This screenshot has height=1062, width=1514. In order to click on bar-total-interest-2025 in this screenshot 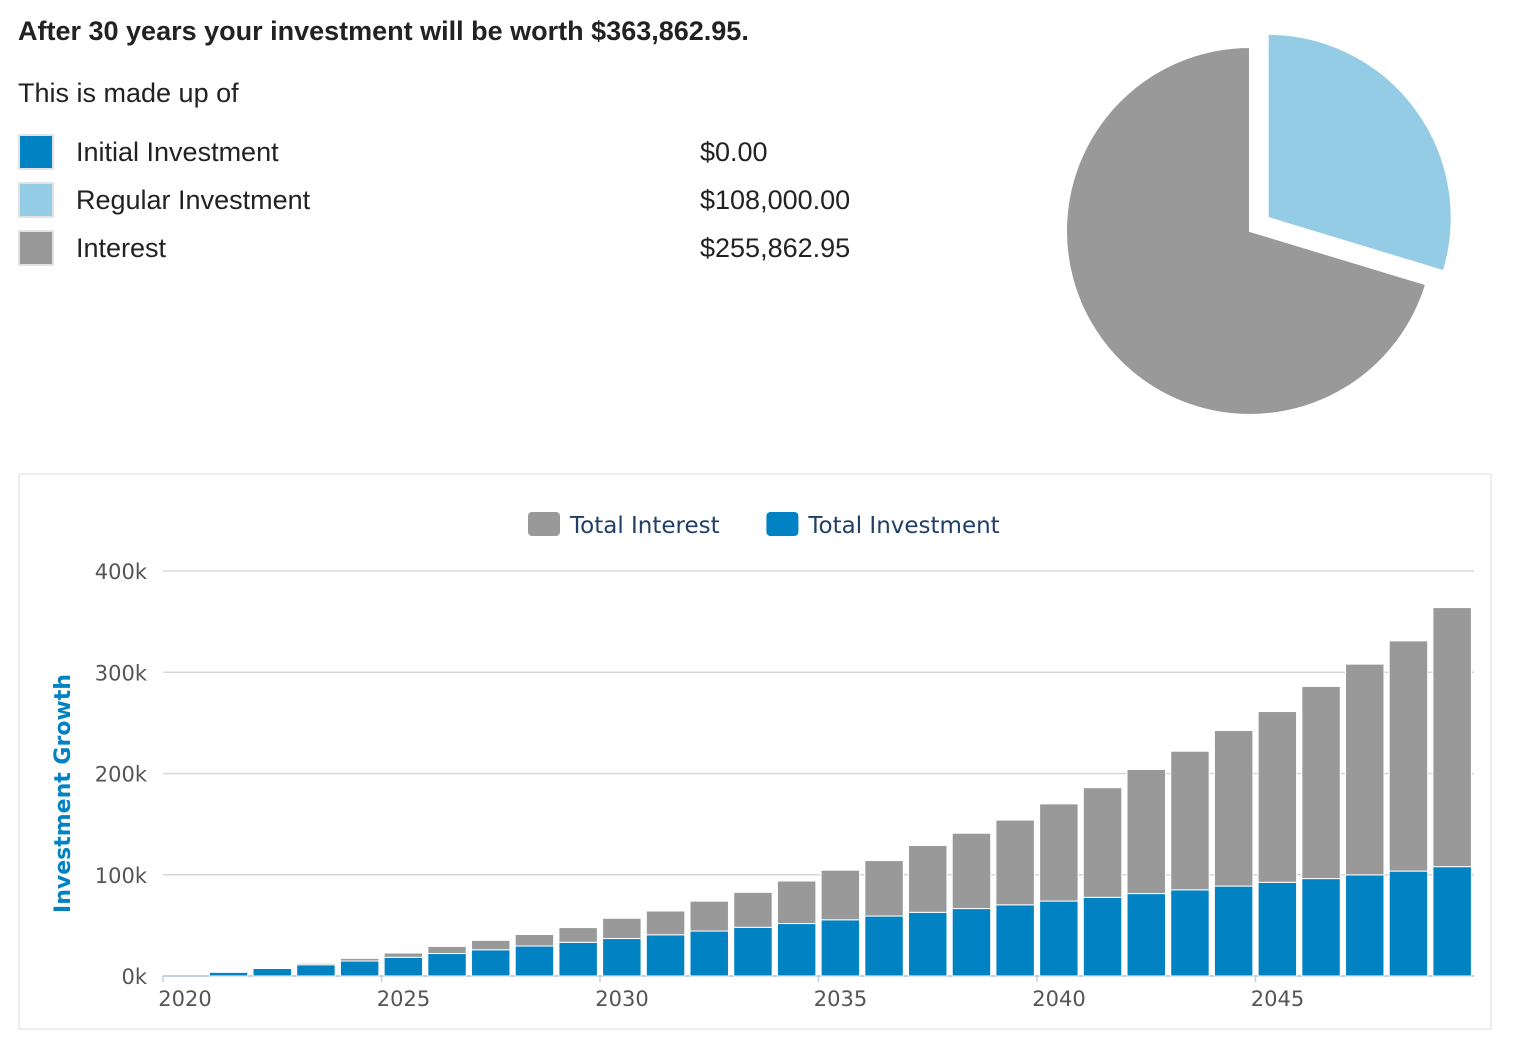, I will do `click(403, 955)`.